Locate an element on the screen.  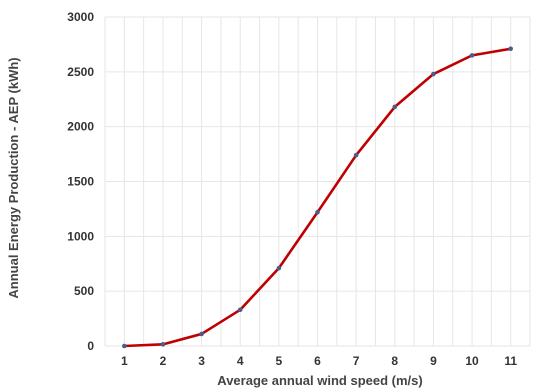
x-tick-label: 9 is located at coordinates (433, 361).